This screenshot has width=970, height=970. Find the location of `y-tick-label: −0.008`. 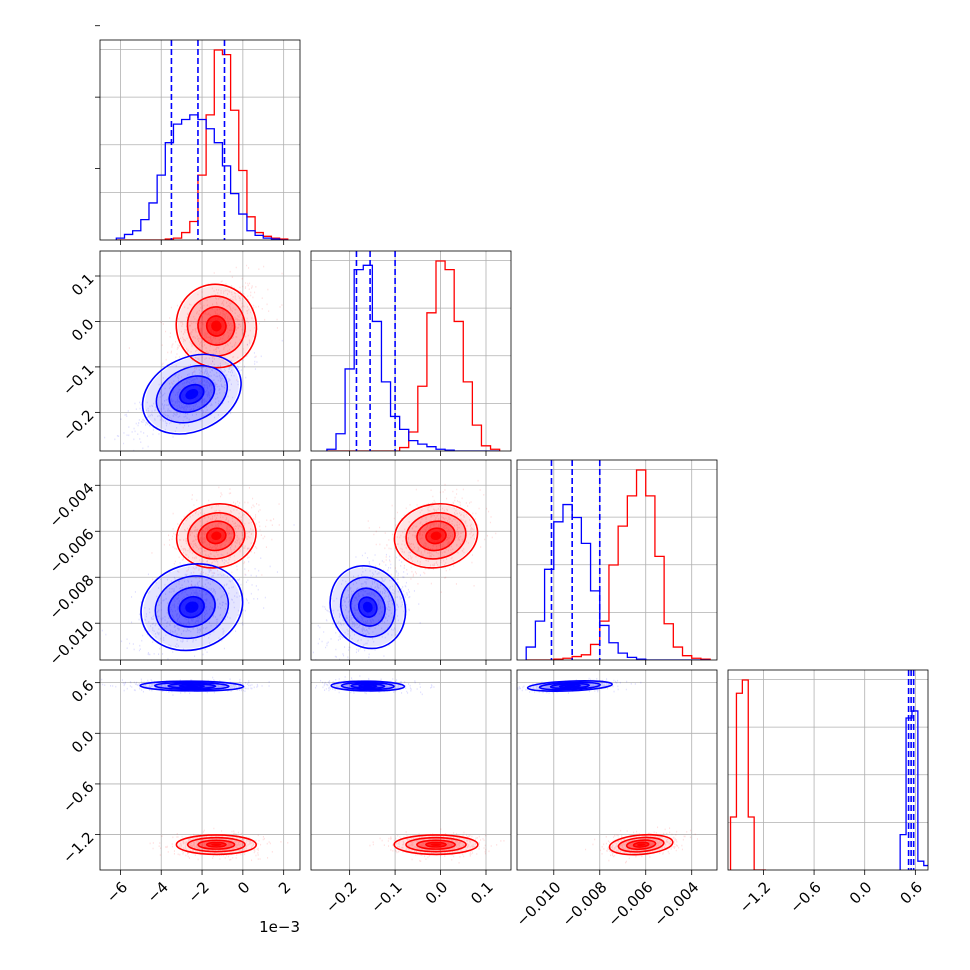

y-tick-label: −0.008 is located at coordinates (72, 597).